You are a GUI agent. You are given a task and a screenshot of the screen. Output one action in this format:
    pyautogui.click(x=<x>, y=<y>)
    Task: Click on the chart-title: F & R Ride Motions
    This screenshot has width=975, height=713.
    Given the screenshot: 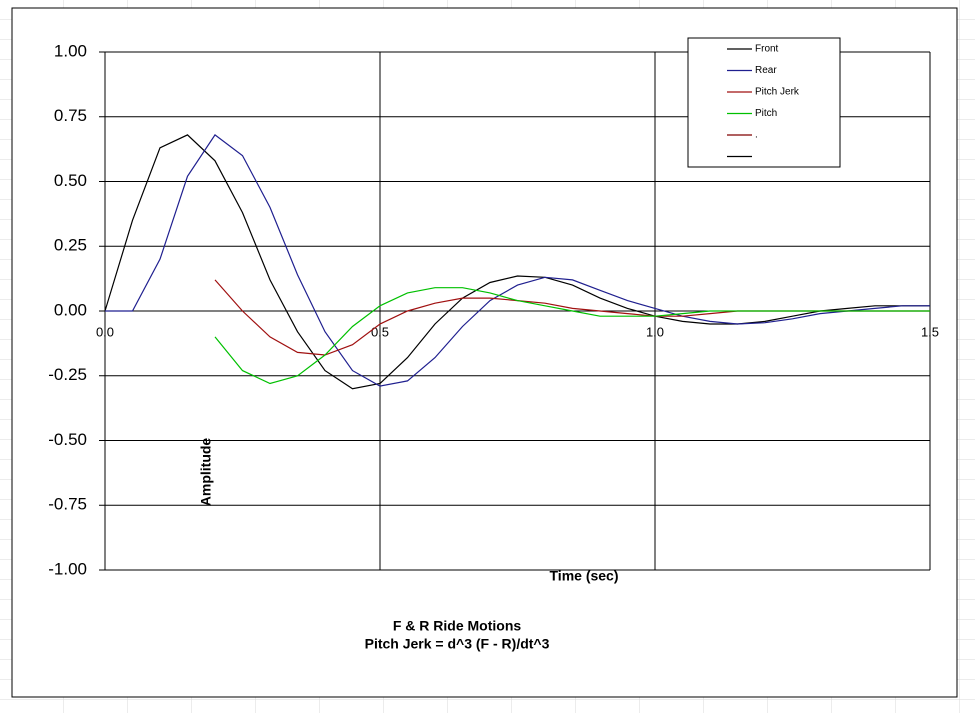 What is the action you would take?
    pyautogui.click(x=457, y=626)
    